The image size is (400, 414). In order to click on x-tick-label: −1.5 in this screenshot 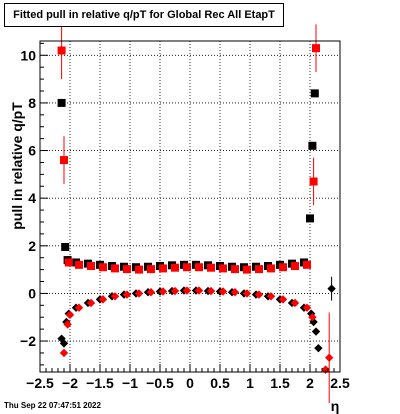, I will do `click(100, 383)`.